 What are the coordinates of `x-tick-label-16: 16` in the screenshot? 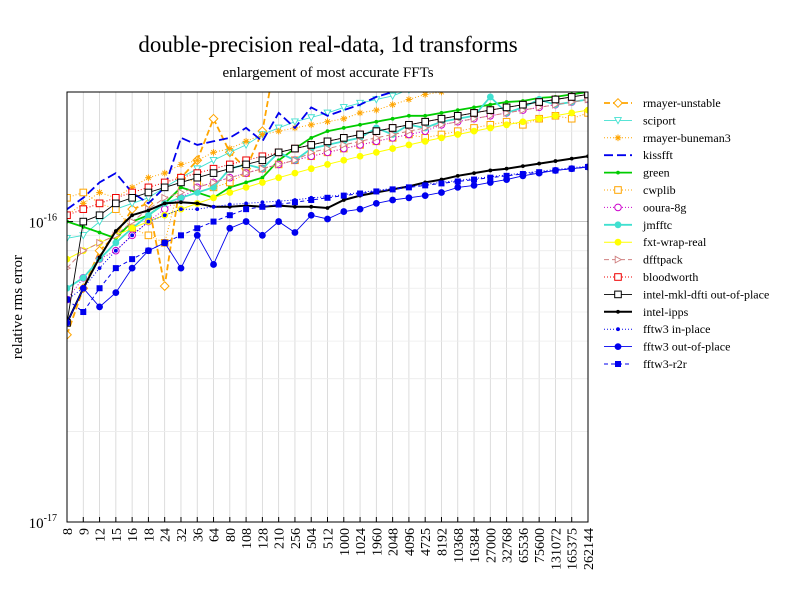 It's located at (133, 535).